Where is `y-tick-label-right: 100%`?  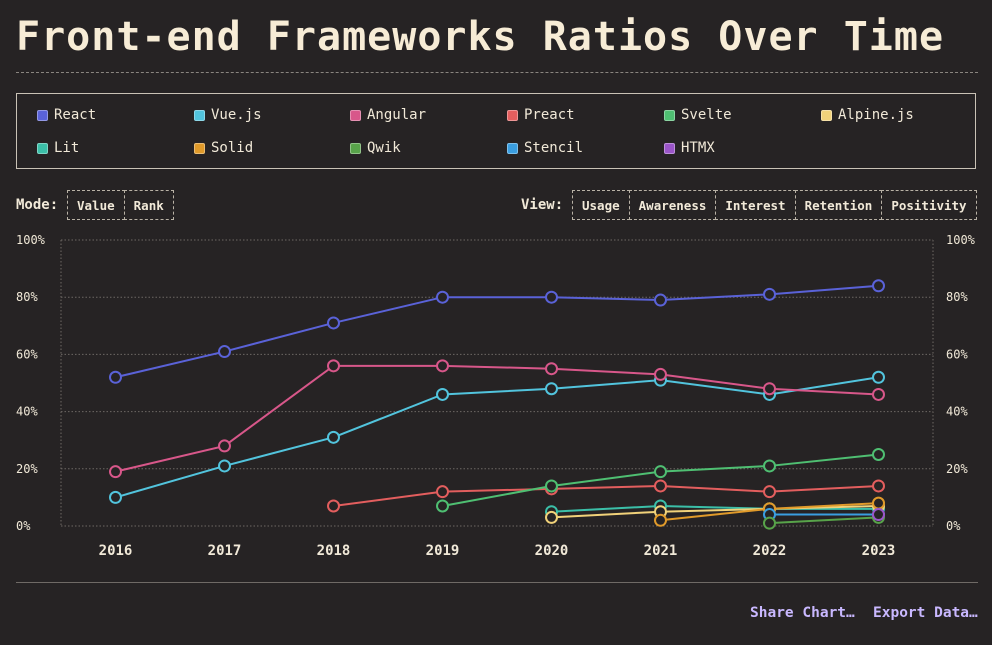 y-tick-label-right: 100% is located at coordinates (961, 240).